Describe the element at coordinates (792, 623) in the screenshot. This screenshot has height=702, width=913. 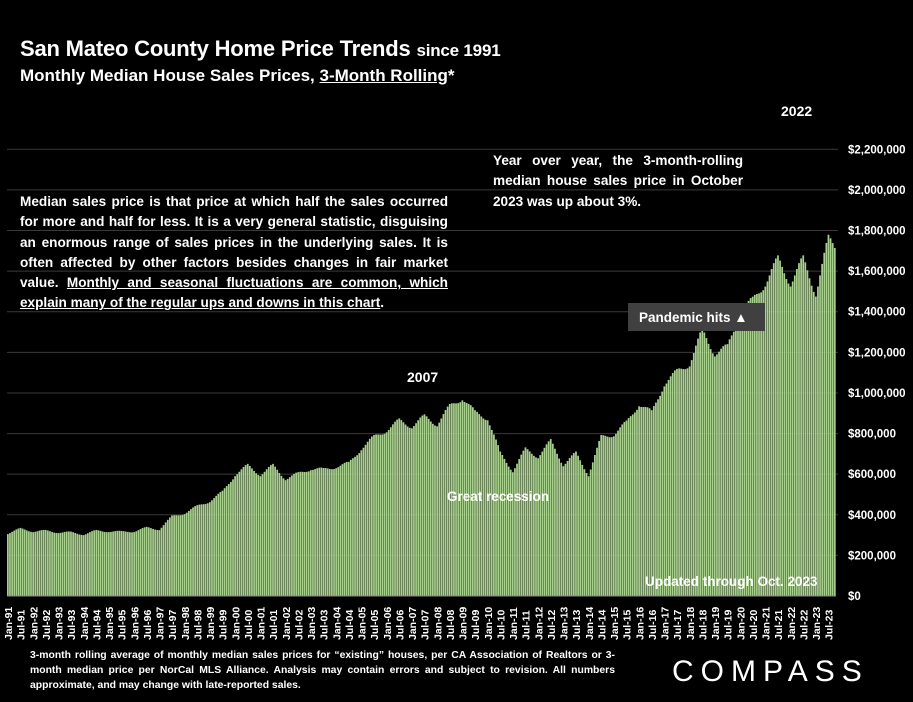
I see `x-tick-label: Jan-22` at that location.